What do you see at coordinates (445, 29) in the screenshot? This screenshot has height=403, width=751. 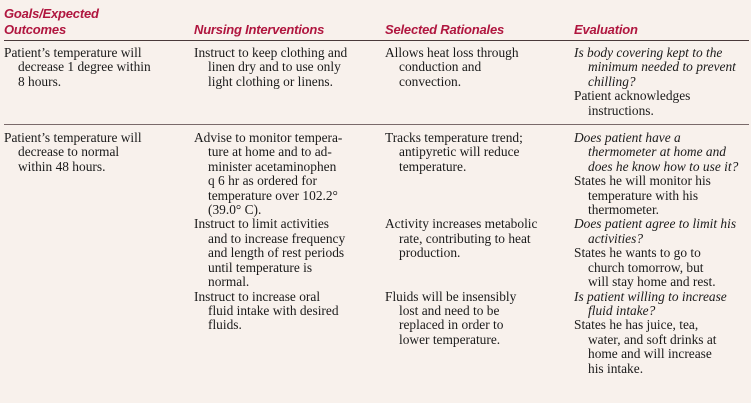 I see `header-rationales: Selected Rationales` at bounding box center [445, 29].